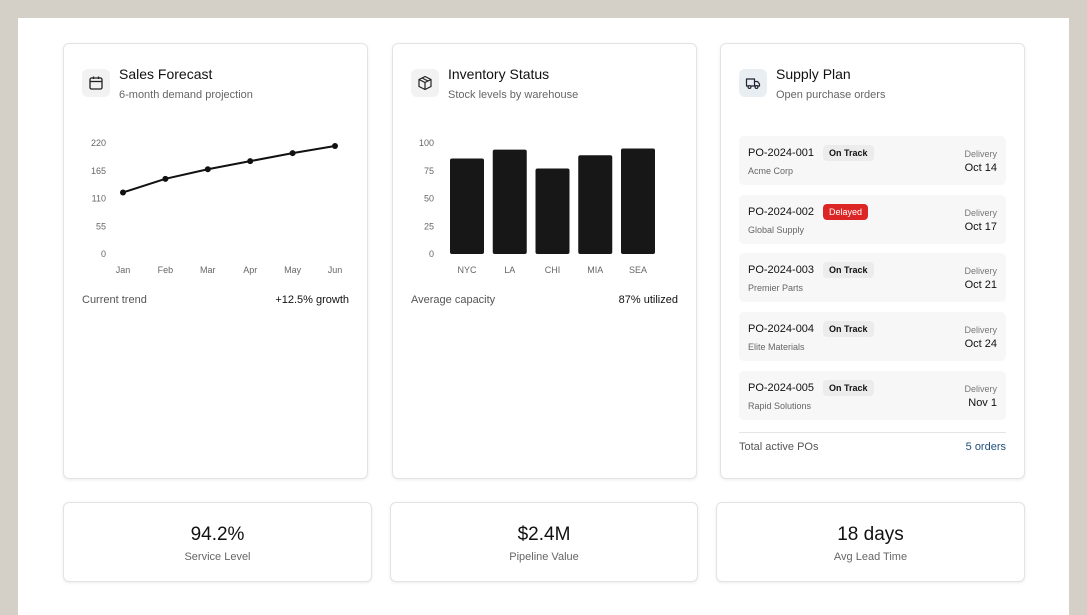 This screenshot has height=615, width=1087. I want to click on footer-label: Total active POs, so click(779, 447).